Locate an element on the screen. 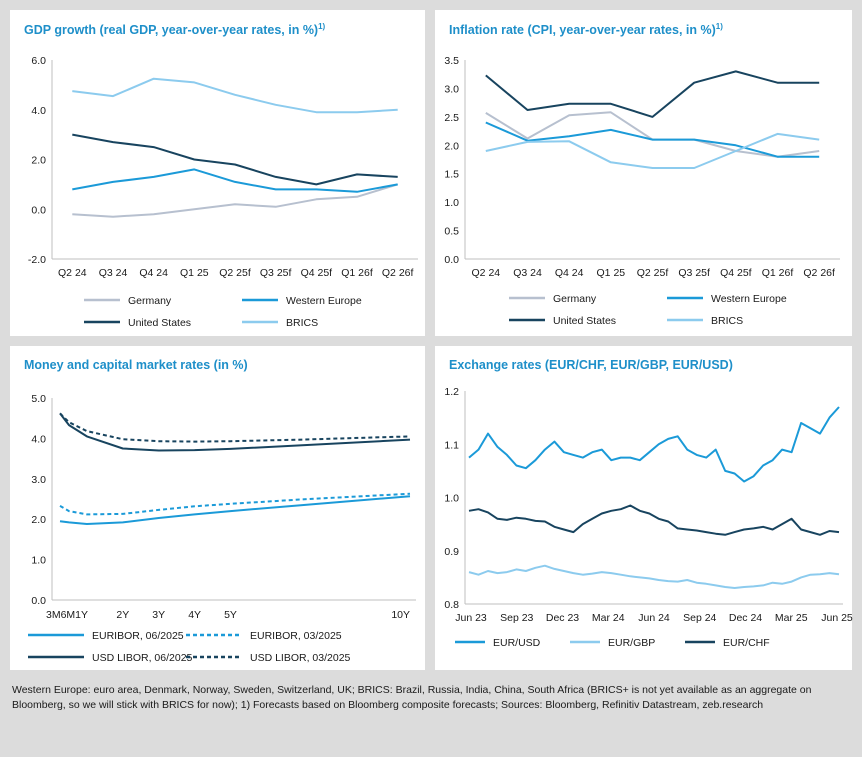 The width and height of the screenshot is (862, 757). y-tick-label: 2.5 is located at coordinates (451, 118).